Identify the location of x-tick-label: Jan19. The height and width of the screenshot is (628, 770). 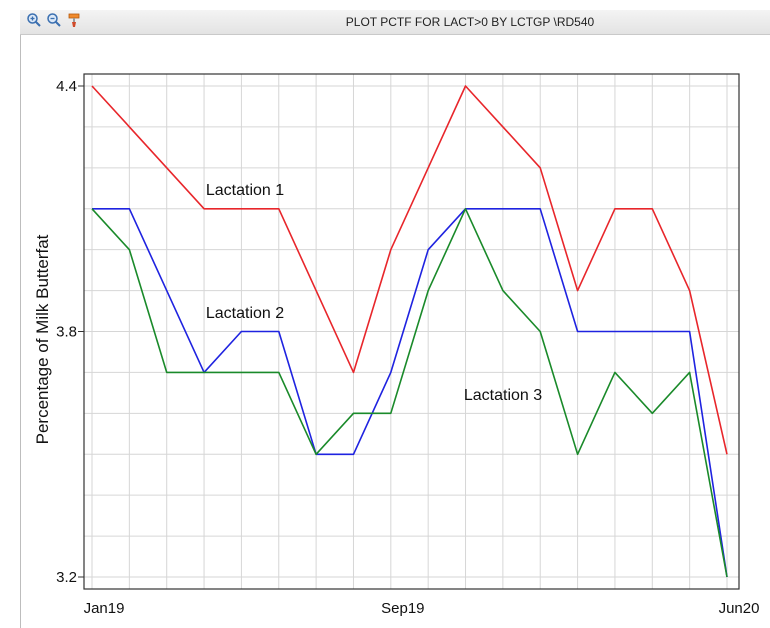
(104, 608).